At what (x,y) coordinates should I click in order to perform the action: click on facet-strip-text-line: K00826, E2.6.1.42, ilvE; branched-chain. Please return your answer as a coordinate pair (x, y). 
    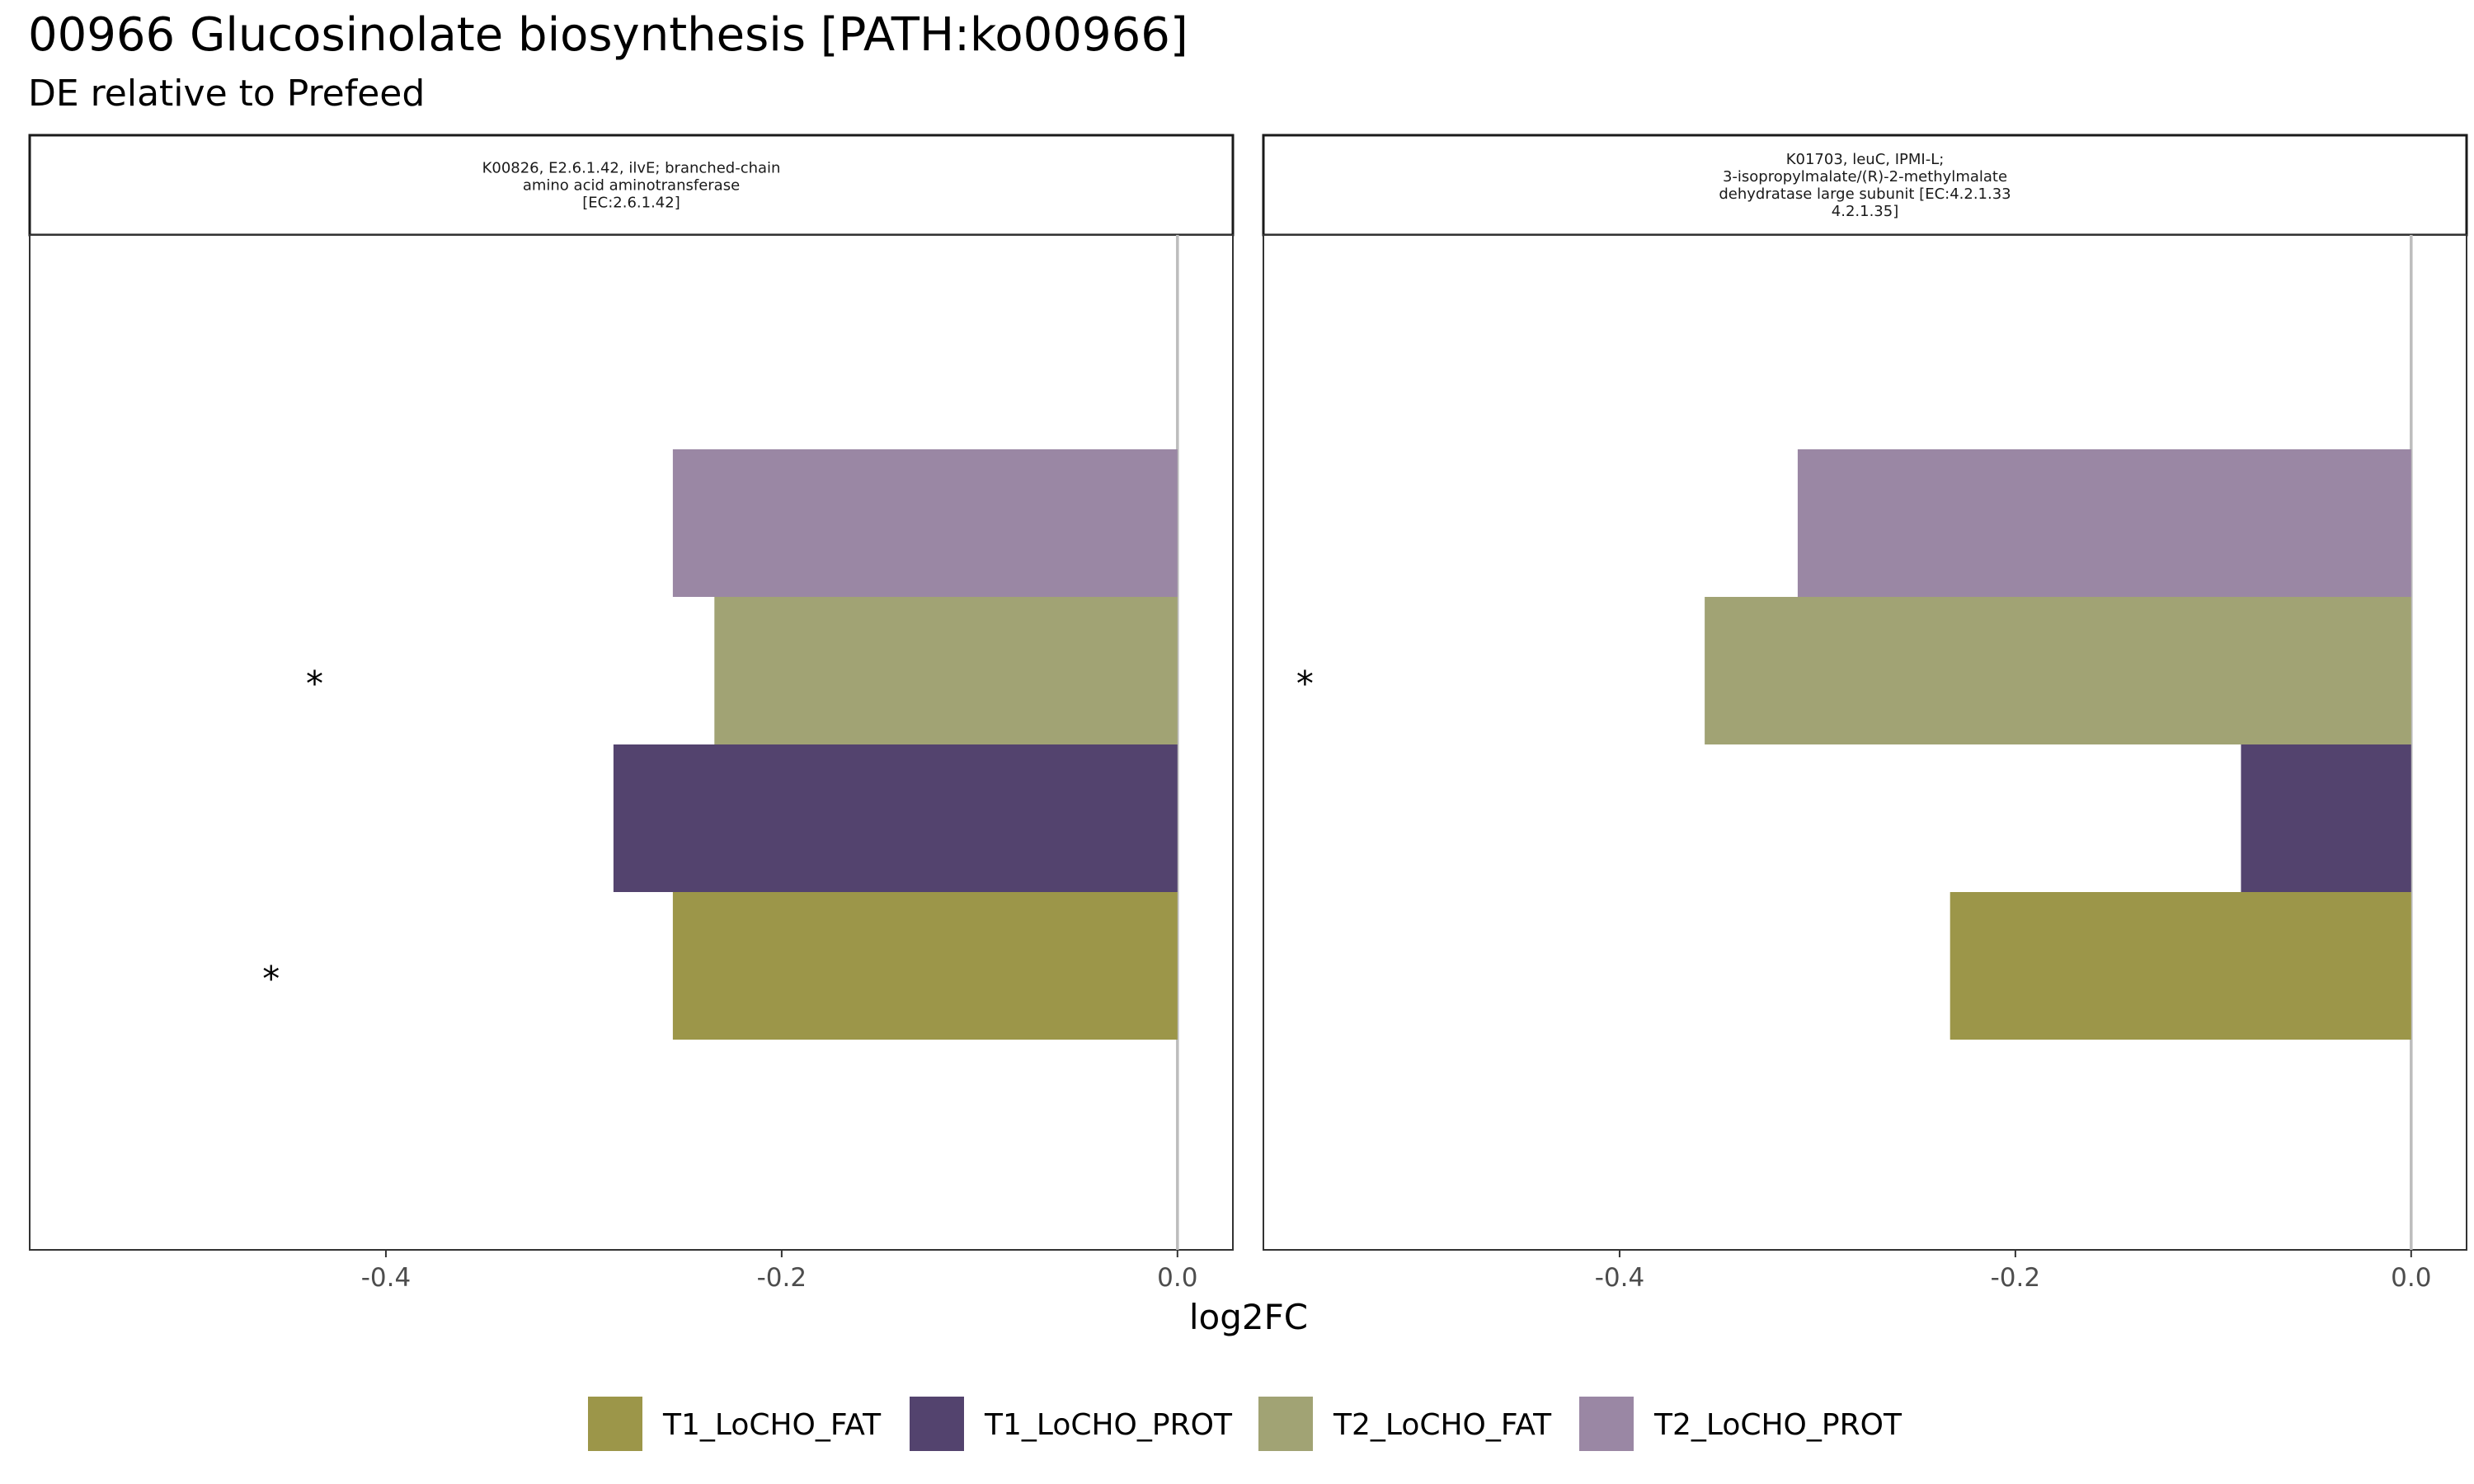
    Looking at the image, I should click on (631, 168).